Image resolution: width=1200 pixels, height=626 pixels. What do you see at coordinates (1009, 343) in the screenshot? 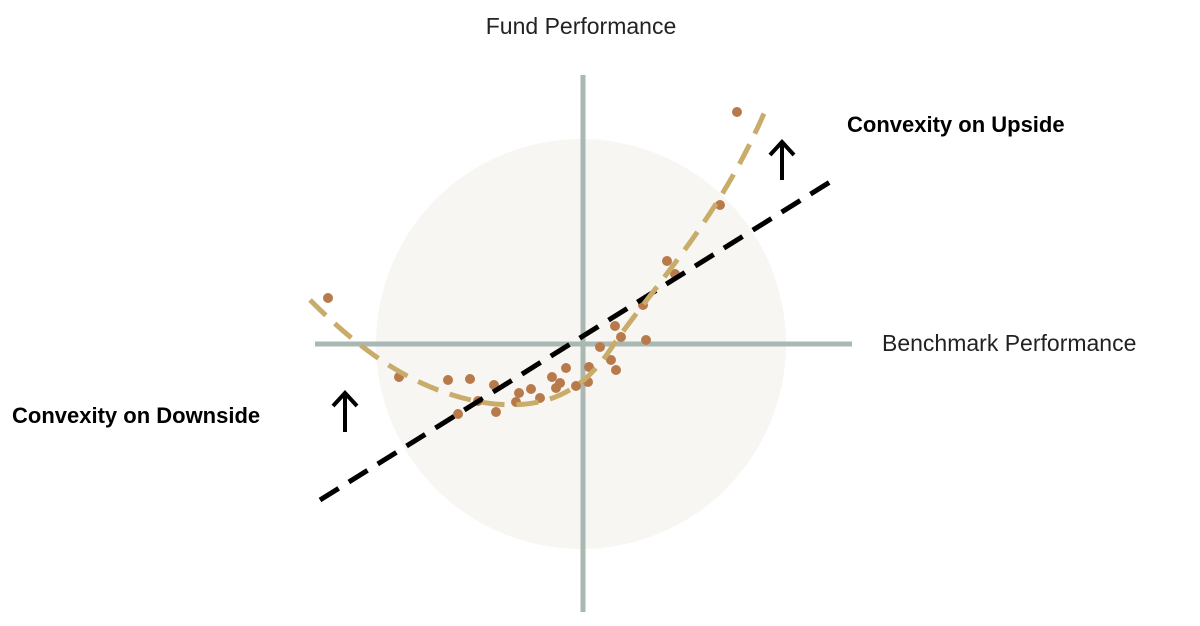
I see `x-axis-label: Benchmark Performance` at bounding box center [1009, 343].